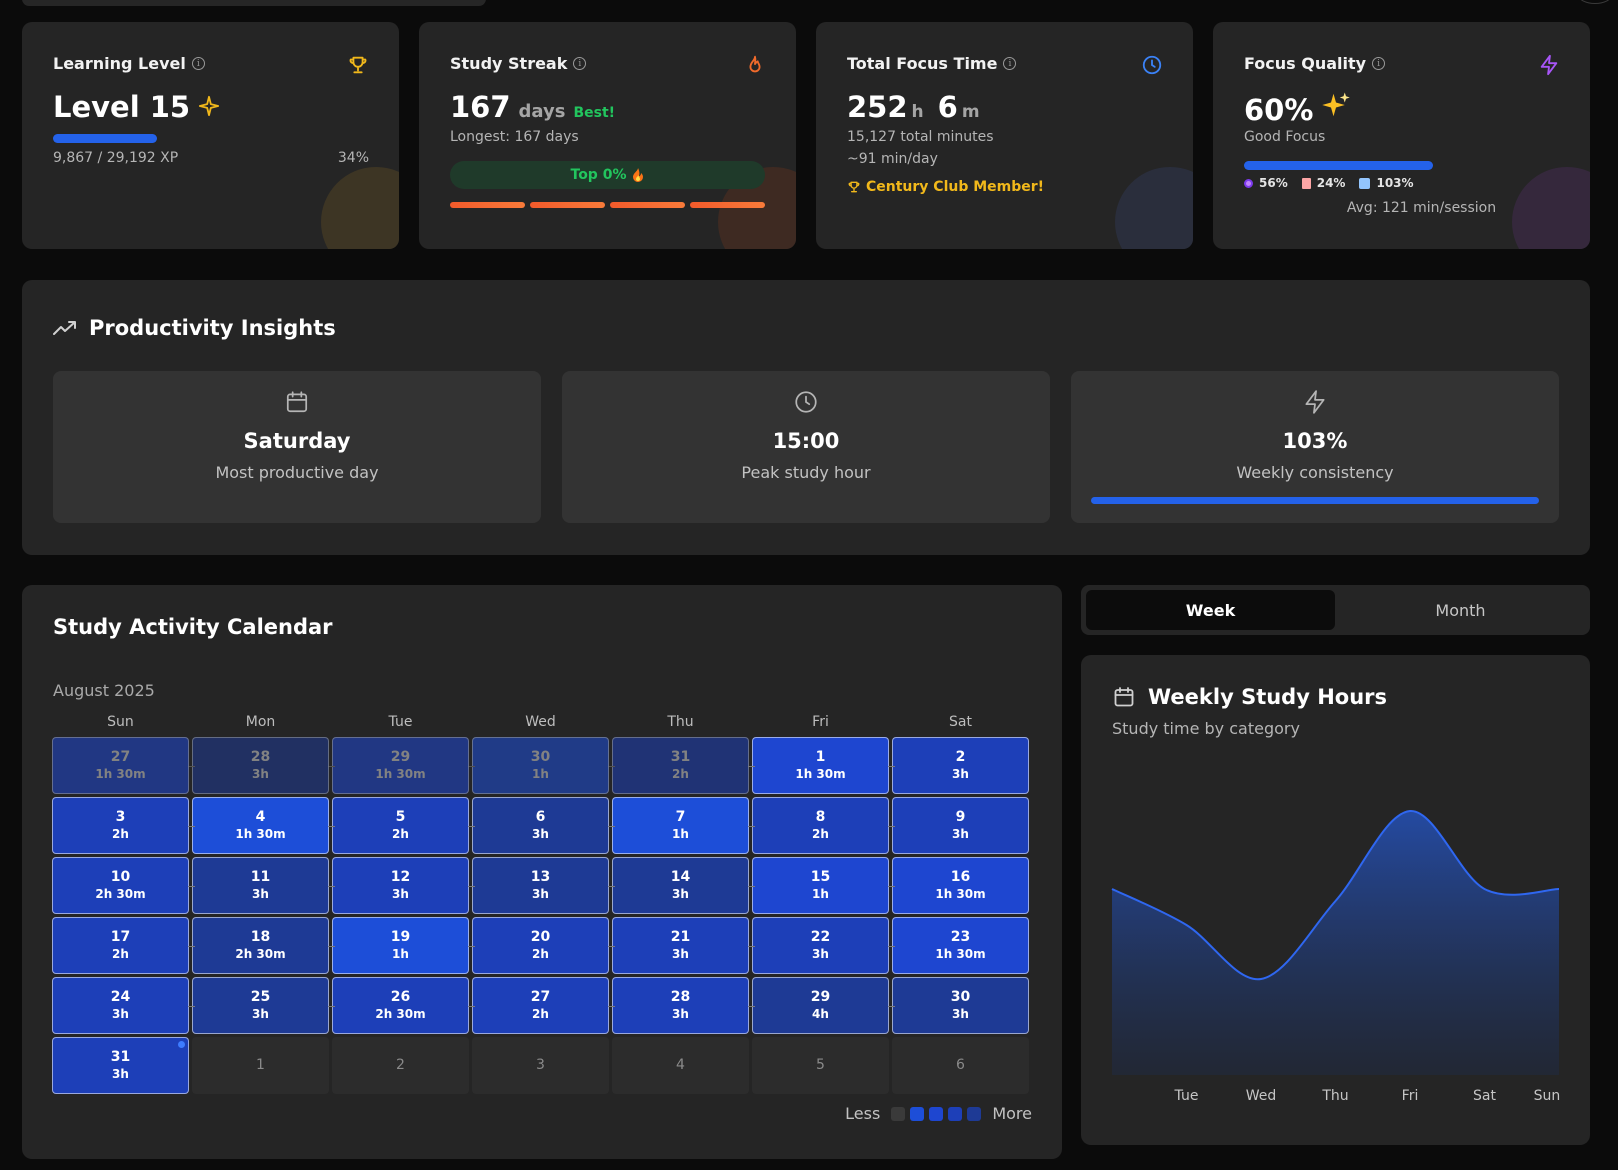 The image size is (1618, 1170). What do you see at coordinates (398, 1005) in the screenshot?
I see `calendar-day: 26 2h 30m` at bounding box center [398, 1005].